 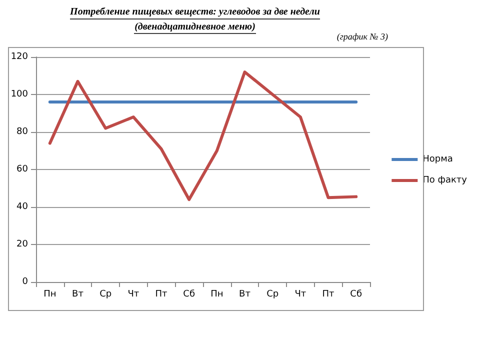 What do you see at coordinates (19, 95) in the screenshot?
I see `y-tick-label: 100` at bounding box center [19, 95].